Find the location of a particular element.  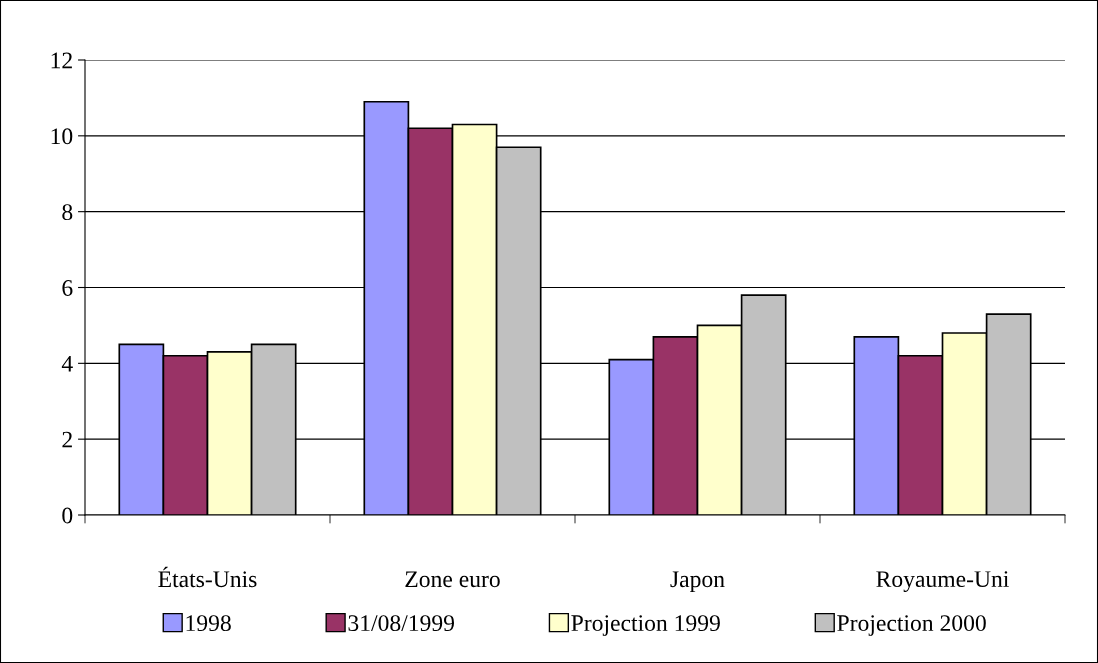

legend-label: 31/08/1999 is located at coordinates (401, 623).